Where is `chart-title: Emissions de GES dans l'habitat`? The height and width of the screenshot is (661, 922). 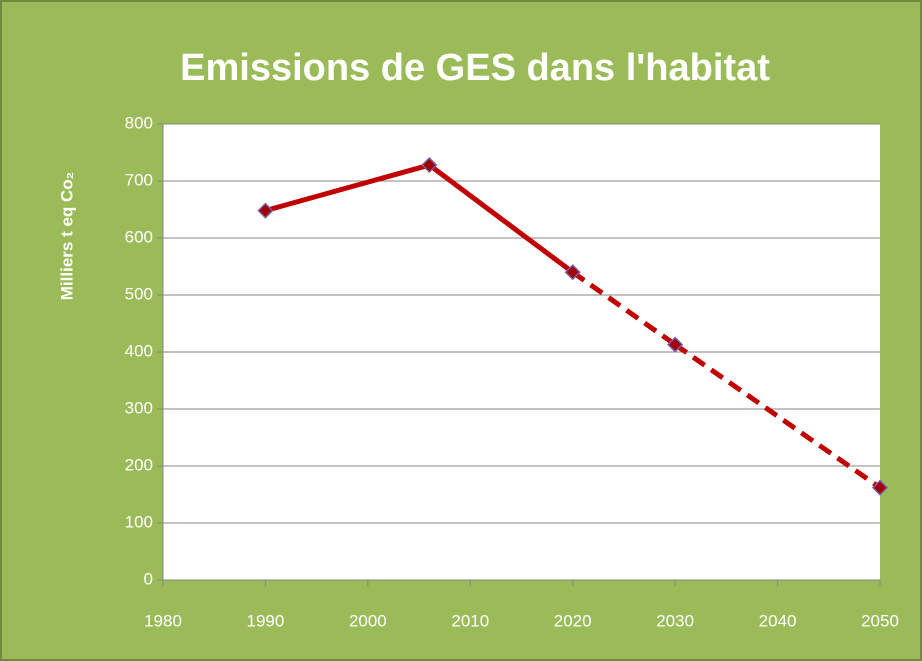
chart-title: Emissions de GES dans l'habitat is located at coordinates (475, 68).